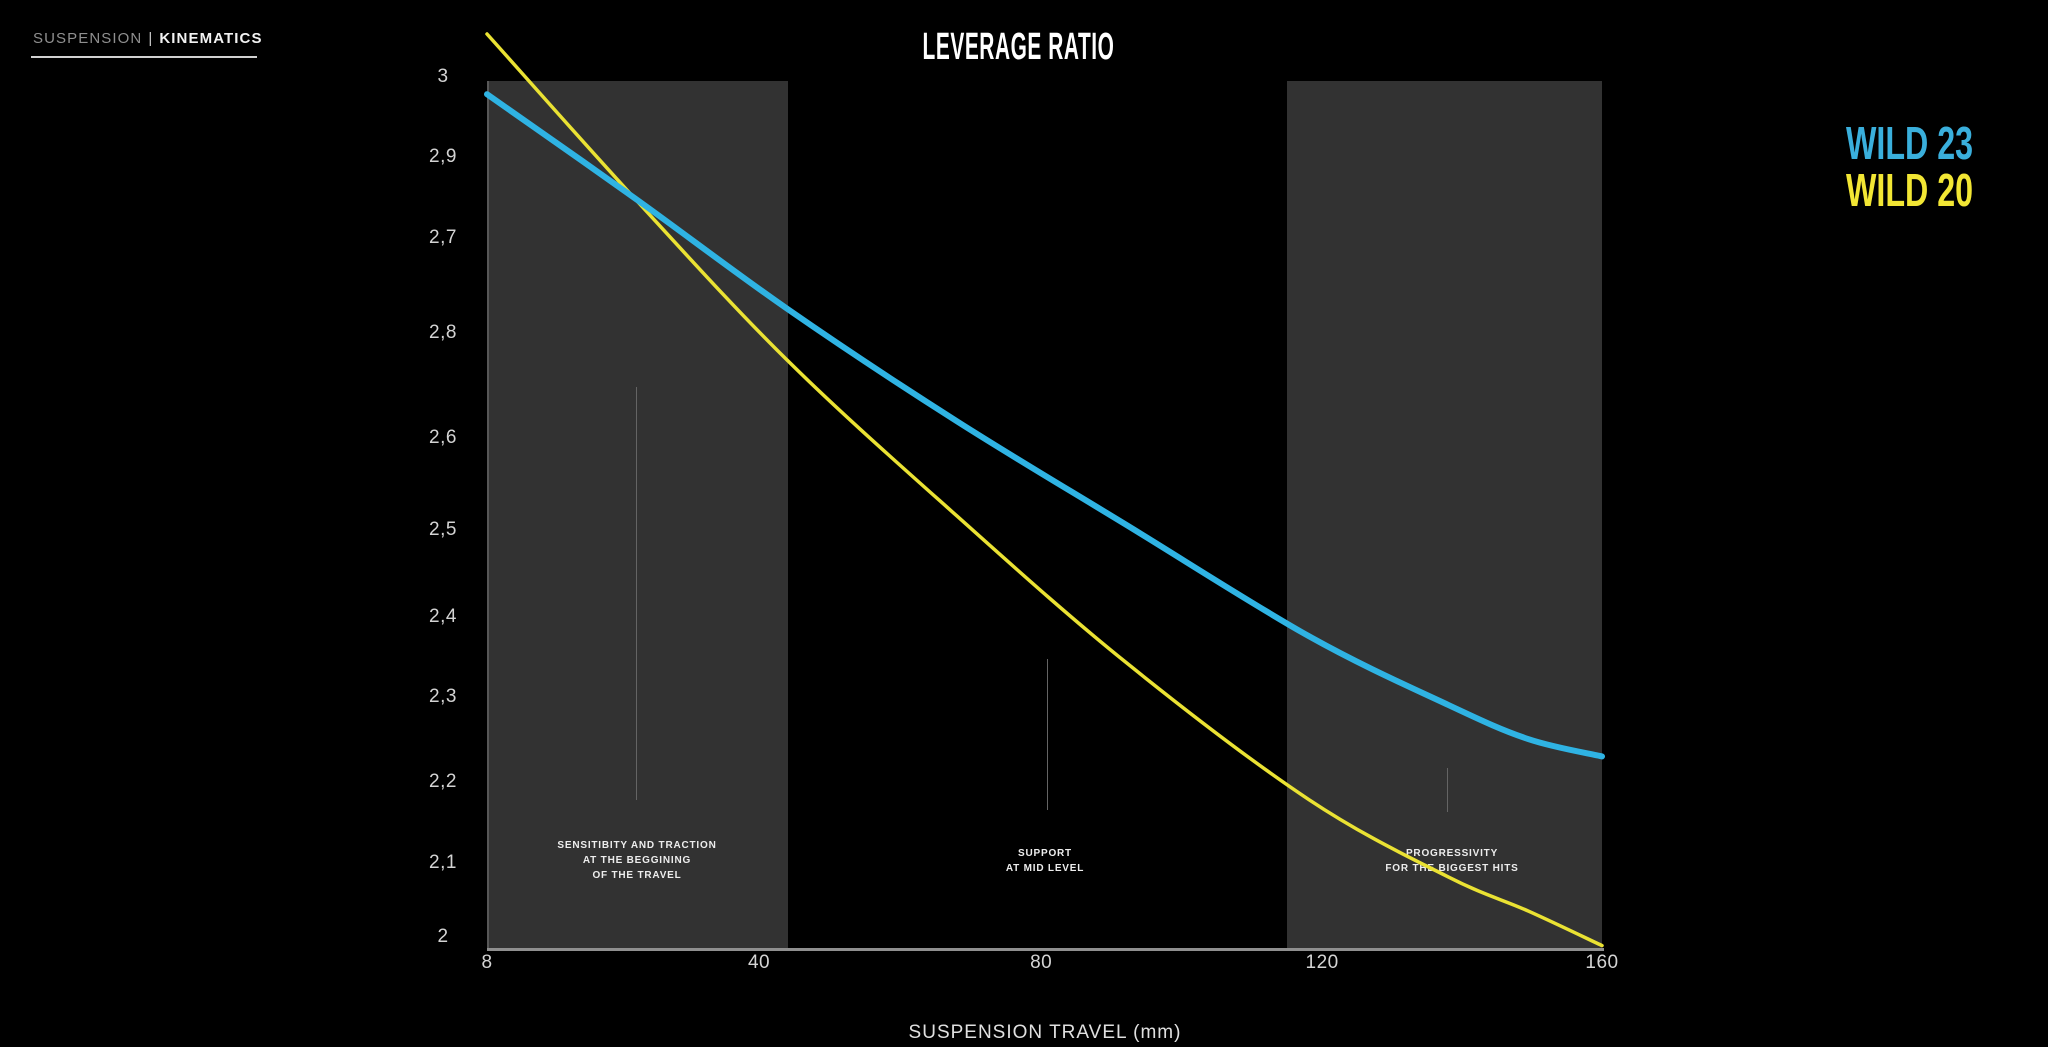 This screenshot has width=2048, height=1047. What do you see at coordinates (488, 514) in the screenshot?
I see `y-axis-line` at bounding box center [488, 514].